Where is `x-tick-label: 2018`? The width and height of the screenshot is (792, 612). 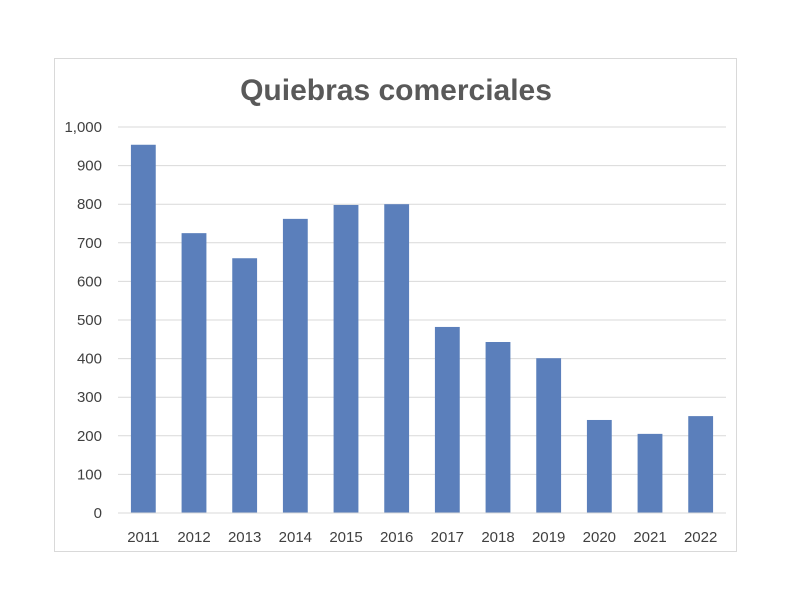 x-tick-label: 2018 is located at coordinates (497, 537).